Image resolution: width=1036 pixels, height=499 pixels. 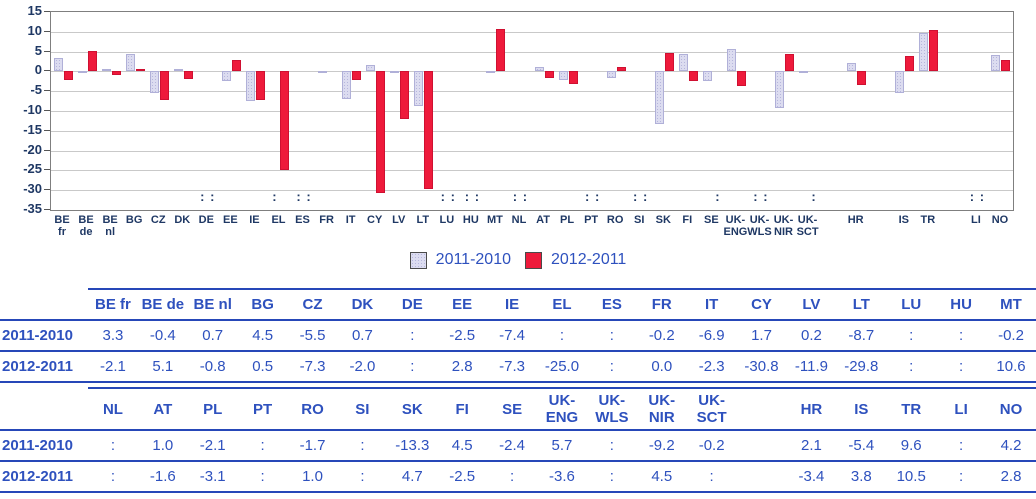 I want to click on table-cell: 1.7, so click(x=761, y=336).